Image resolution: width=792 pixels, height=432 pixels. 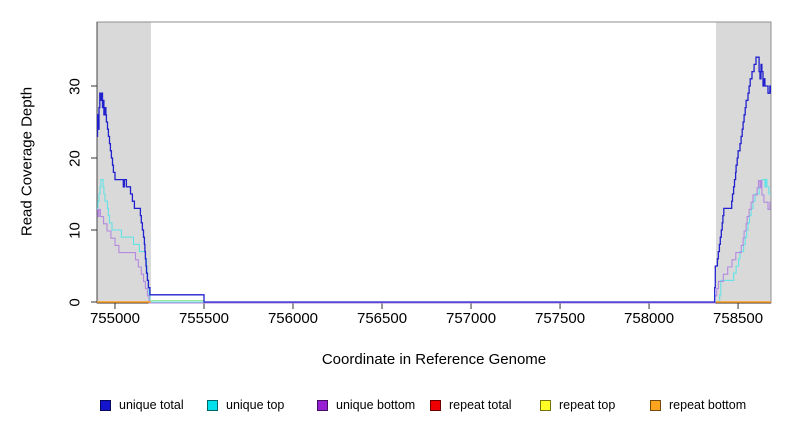 I want to click on legend-item-unique-top: unique top, so click(x=245, y=405).